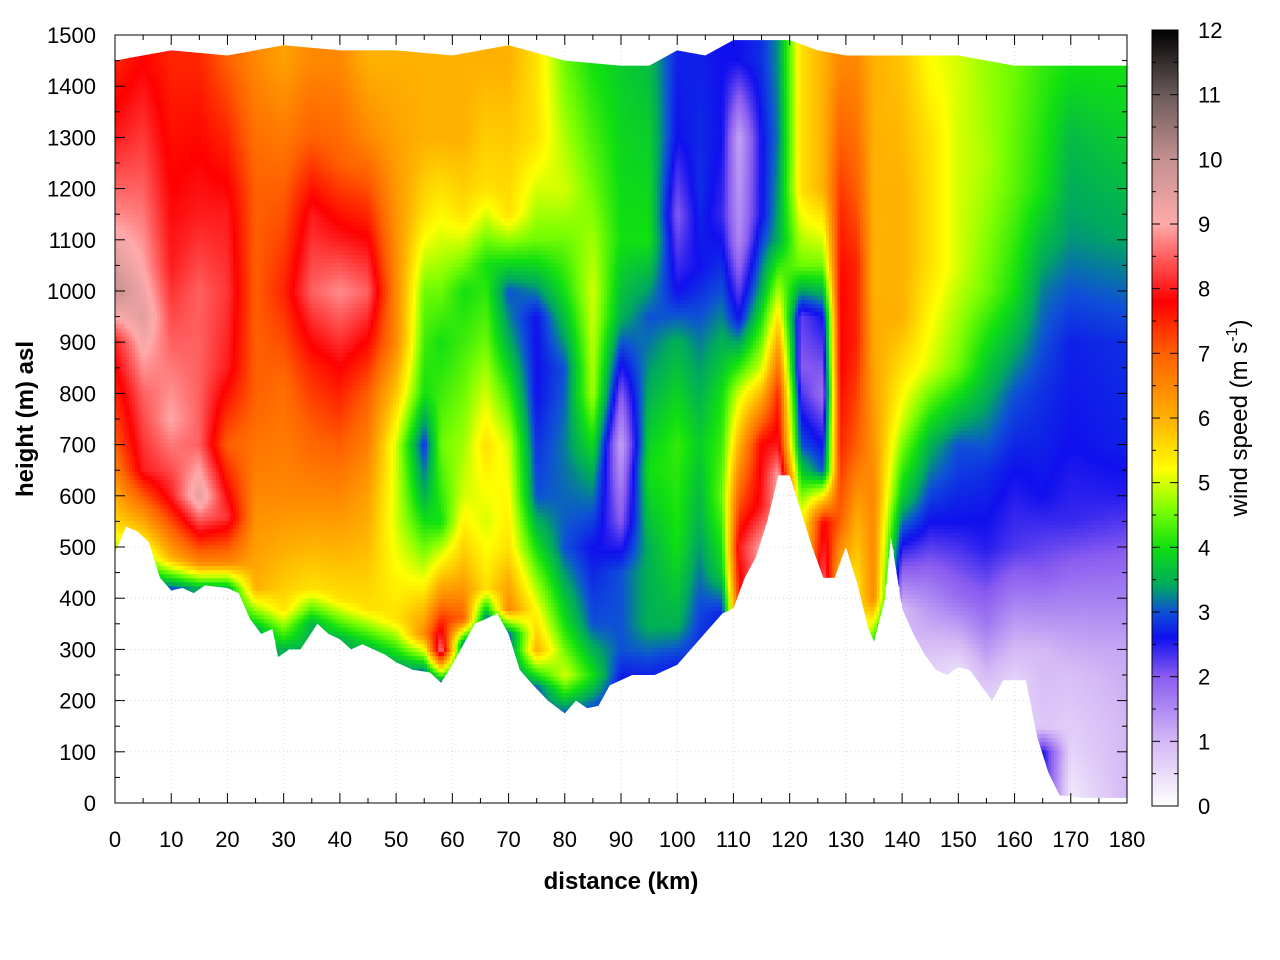 Image resolution: width=1280 pixels, height=960 pixels. I want to click on y-tick-label: 400, so click(77, 598).